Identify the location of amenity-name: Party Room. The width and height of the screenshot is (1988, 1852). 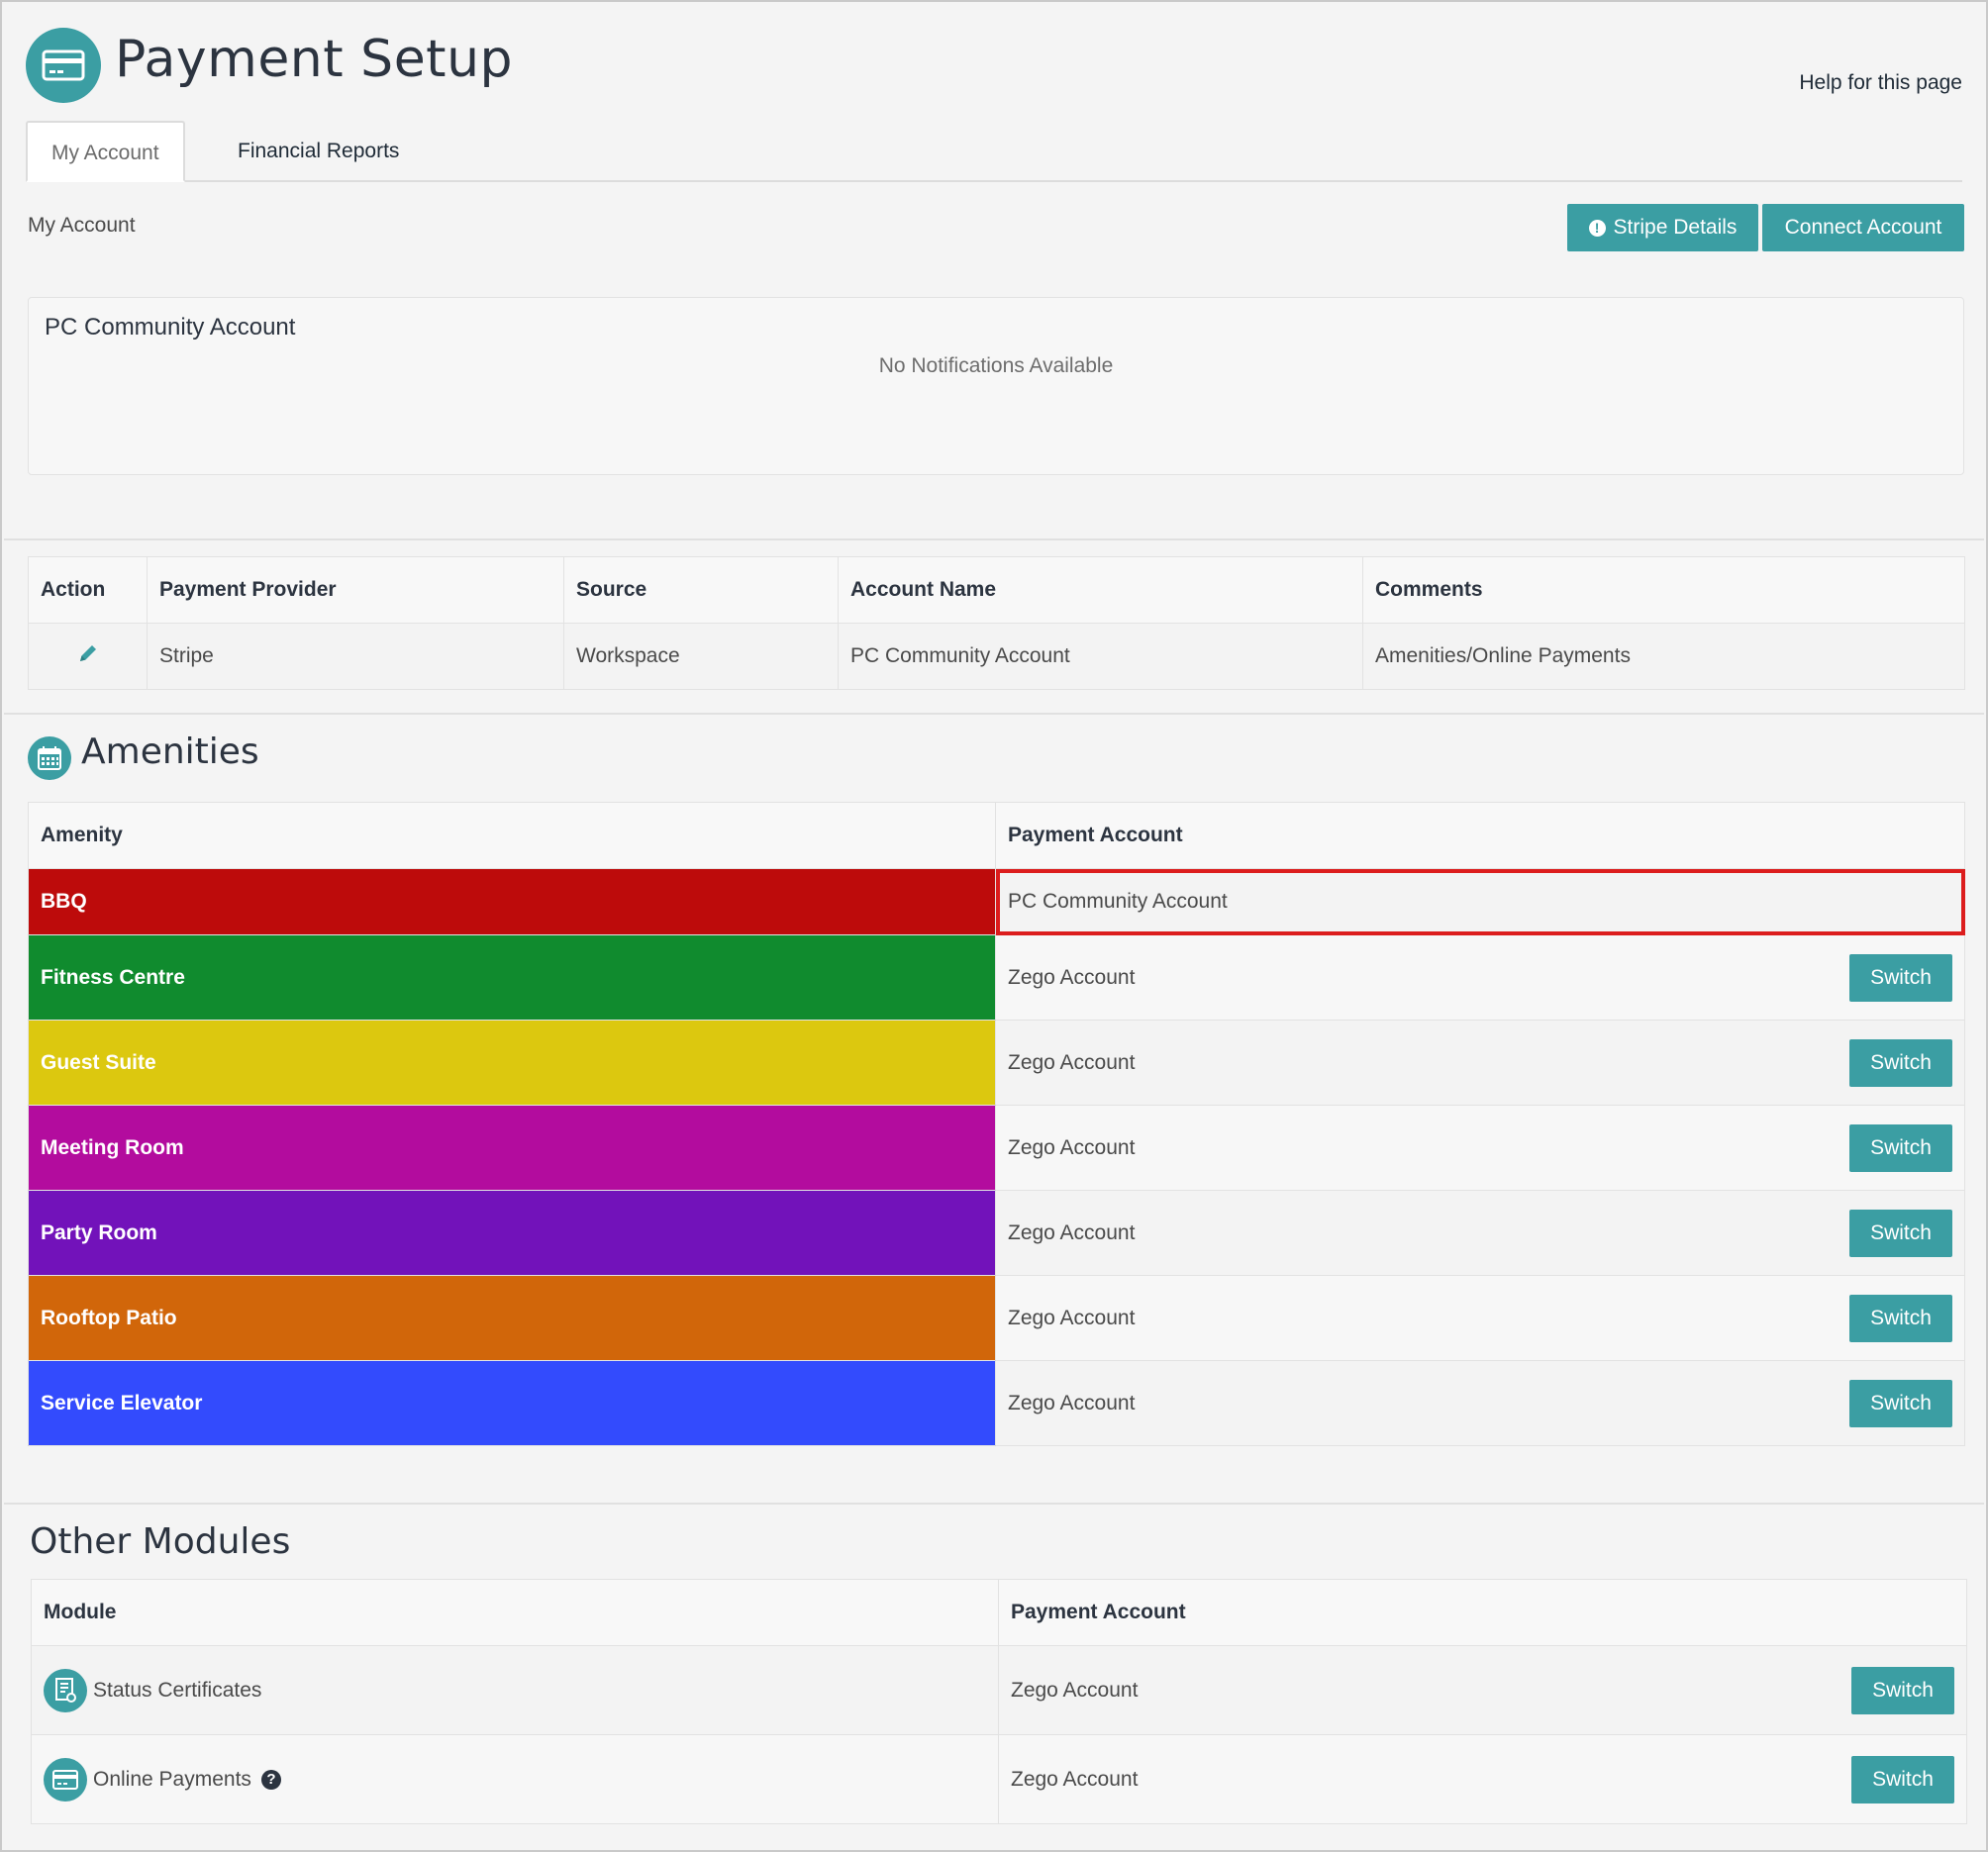
(512, 1233).